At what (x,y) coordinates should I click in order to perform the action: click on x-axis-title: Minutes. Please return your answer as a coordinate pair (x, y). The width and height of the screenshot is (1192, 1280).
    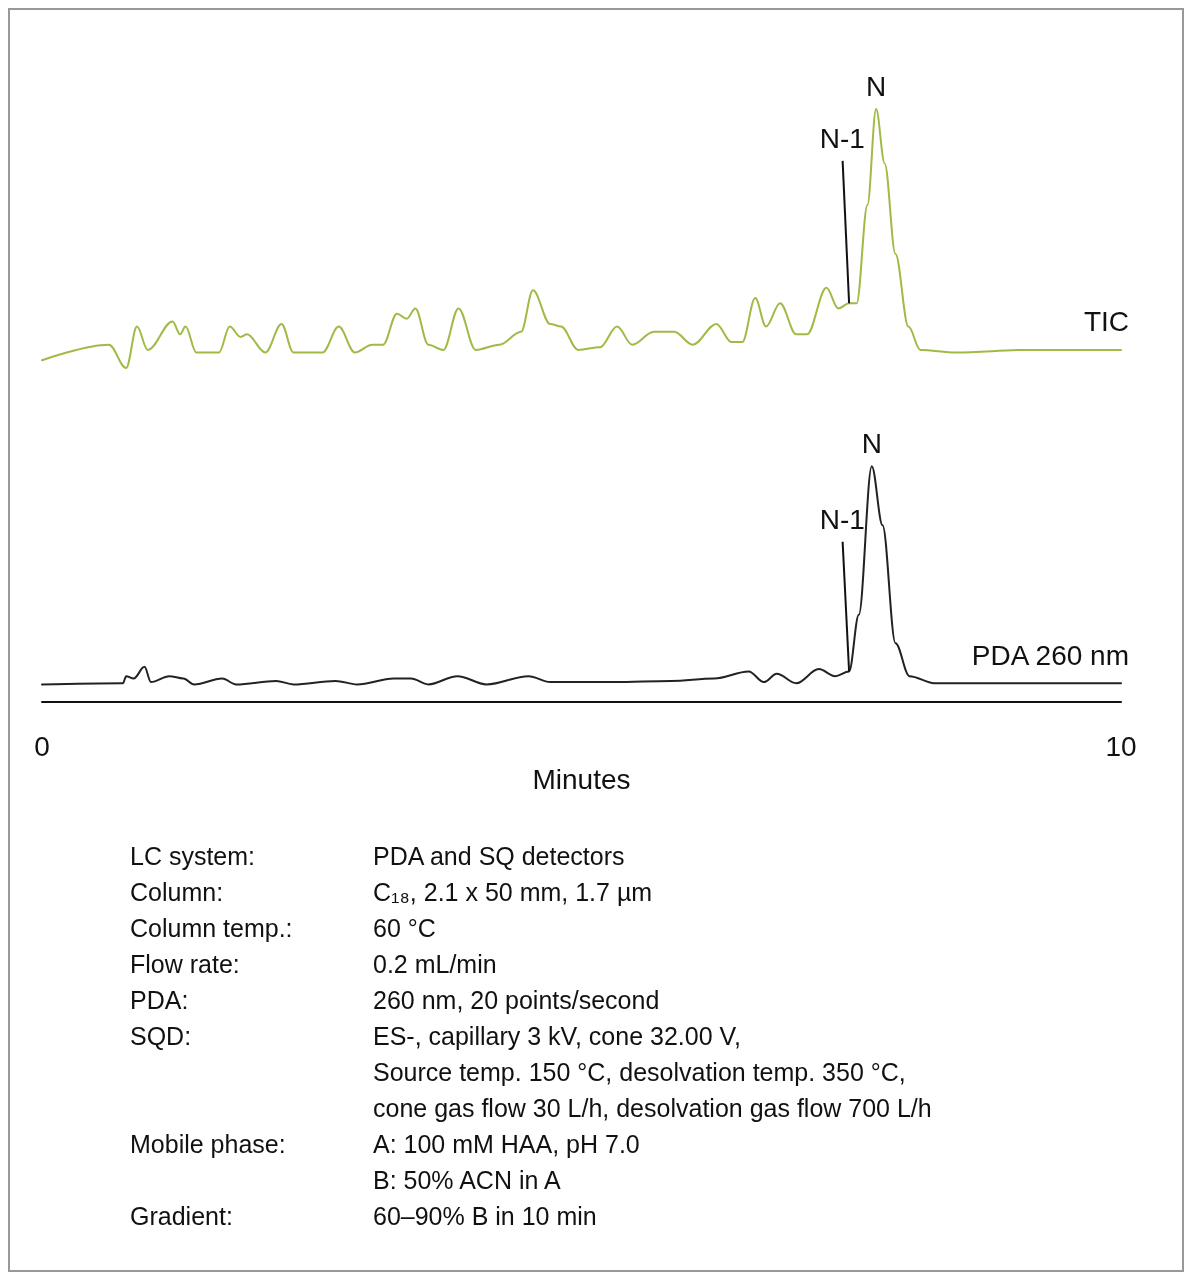
    Looking at the image, I should click on (581, 779).